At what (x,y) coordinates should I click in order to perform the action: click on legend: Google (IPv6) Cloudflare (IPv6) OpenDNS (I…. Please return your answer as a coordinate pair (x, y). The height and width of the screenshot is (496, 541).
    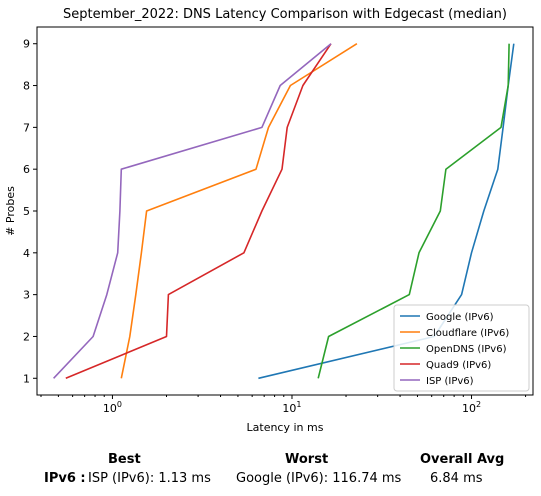
    Looking at the image, I should click on (461, 348).